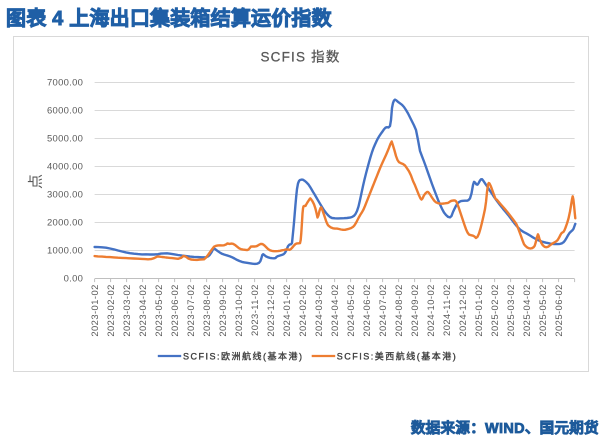 This screenshot has width=615, height=448. Describe the element at coordinates (300, 56) in the screenshot. I see `svg-text: SCFIS 指数` at that location.